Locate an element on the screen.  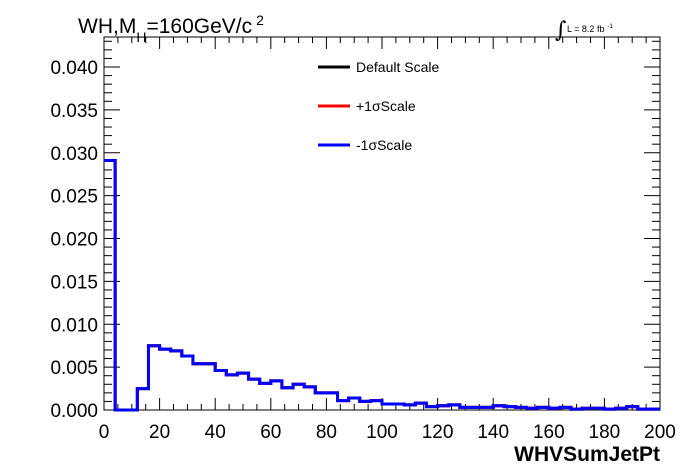
legend: Default Scale +1σScale -1σScale is located at coordinates (378, 106).